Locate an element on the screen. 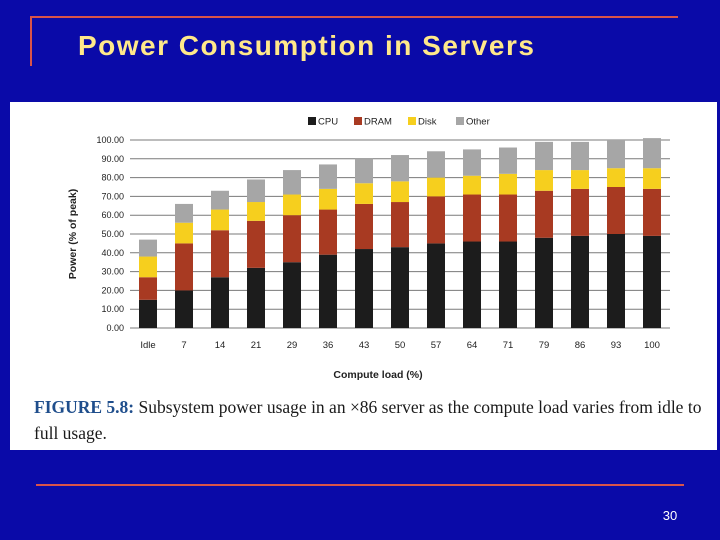 Image resolution: width=720 pixels, height=540 pixels. x-tick-label: 93 is located at coordinates (616, 345).